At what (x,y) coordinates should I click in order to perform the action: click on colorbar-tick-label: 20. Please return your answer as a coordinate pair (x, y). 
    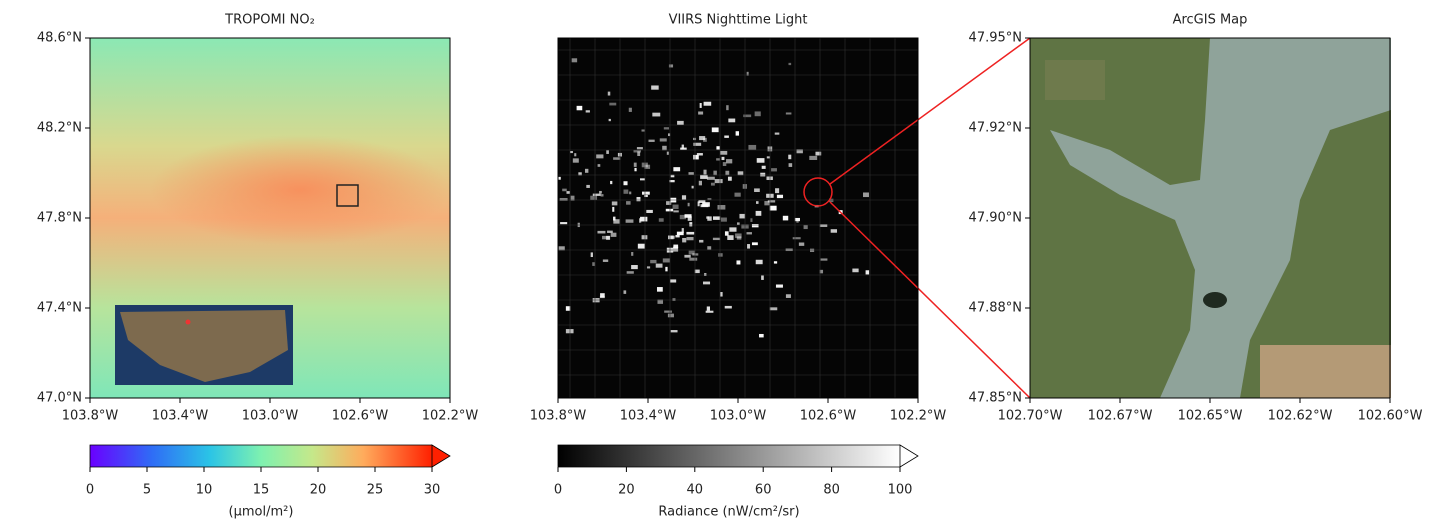
    Looking at the image, I should click on (626, 490).